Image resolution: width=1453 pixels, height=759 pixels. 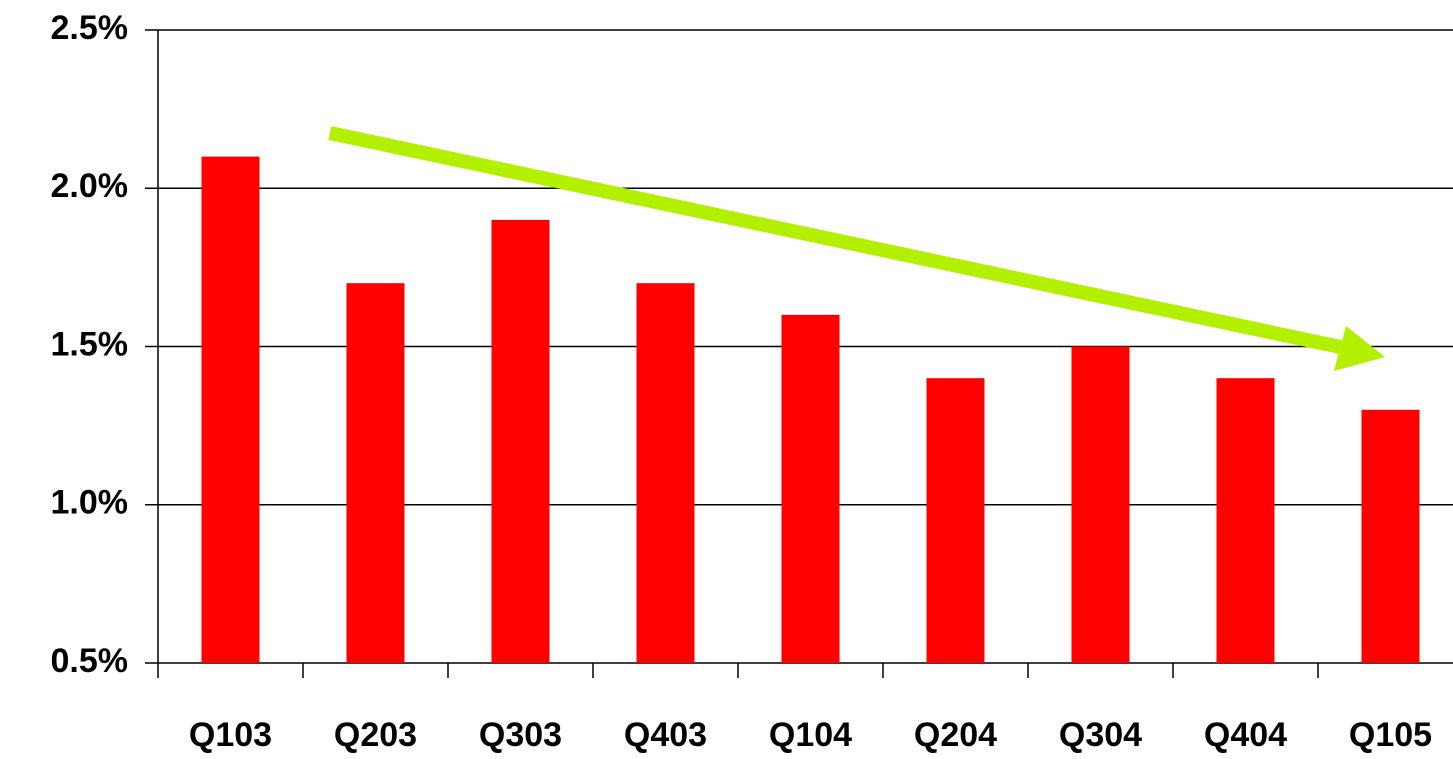 I want to click on x-tick-label: Q204, so click(x=955, y=735).